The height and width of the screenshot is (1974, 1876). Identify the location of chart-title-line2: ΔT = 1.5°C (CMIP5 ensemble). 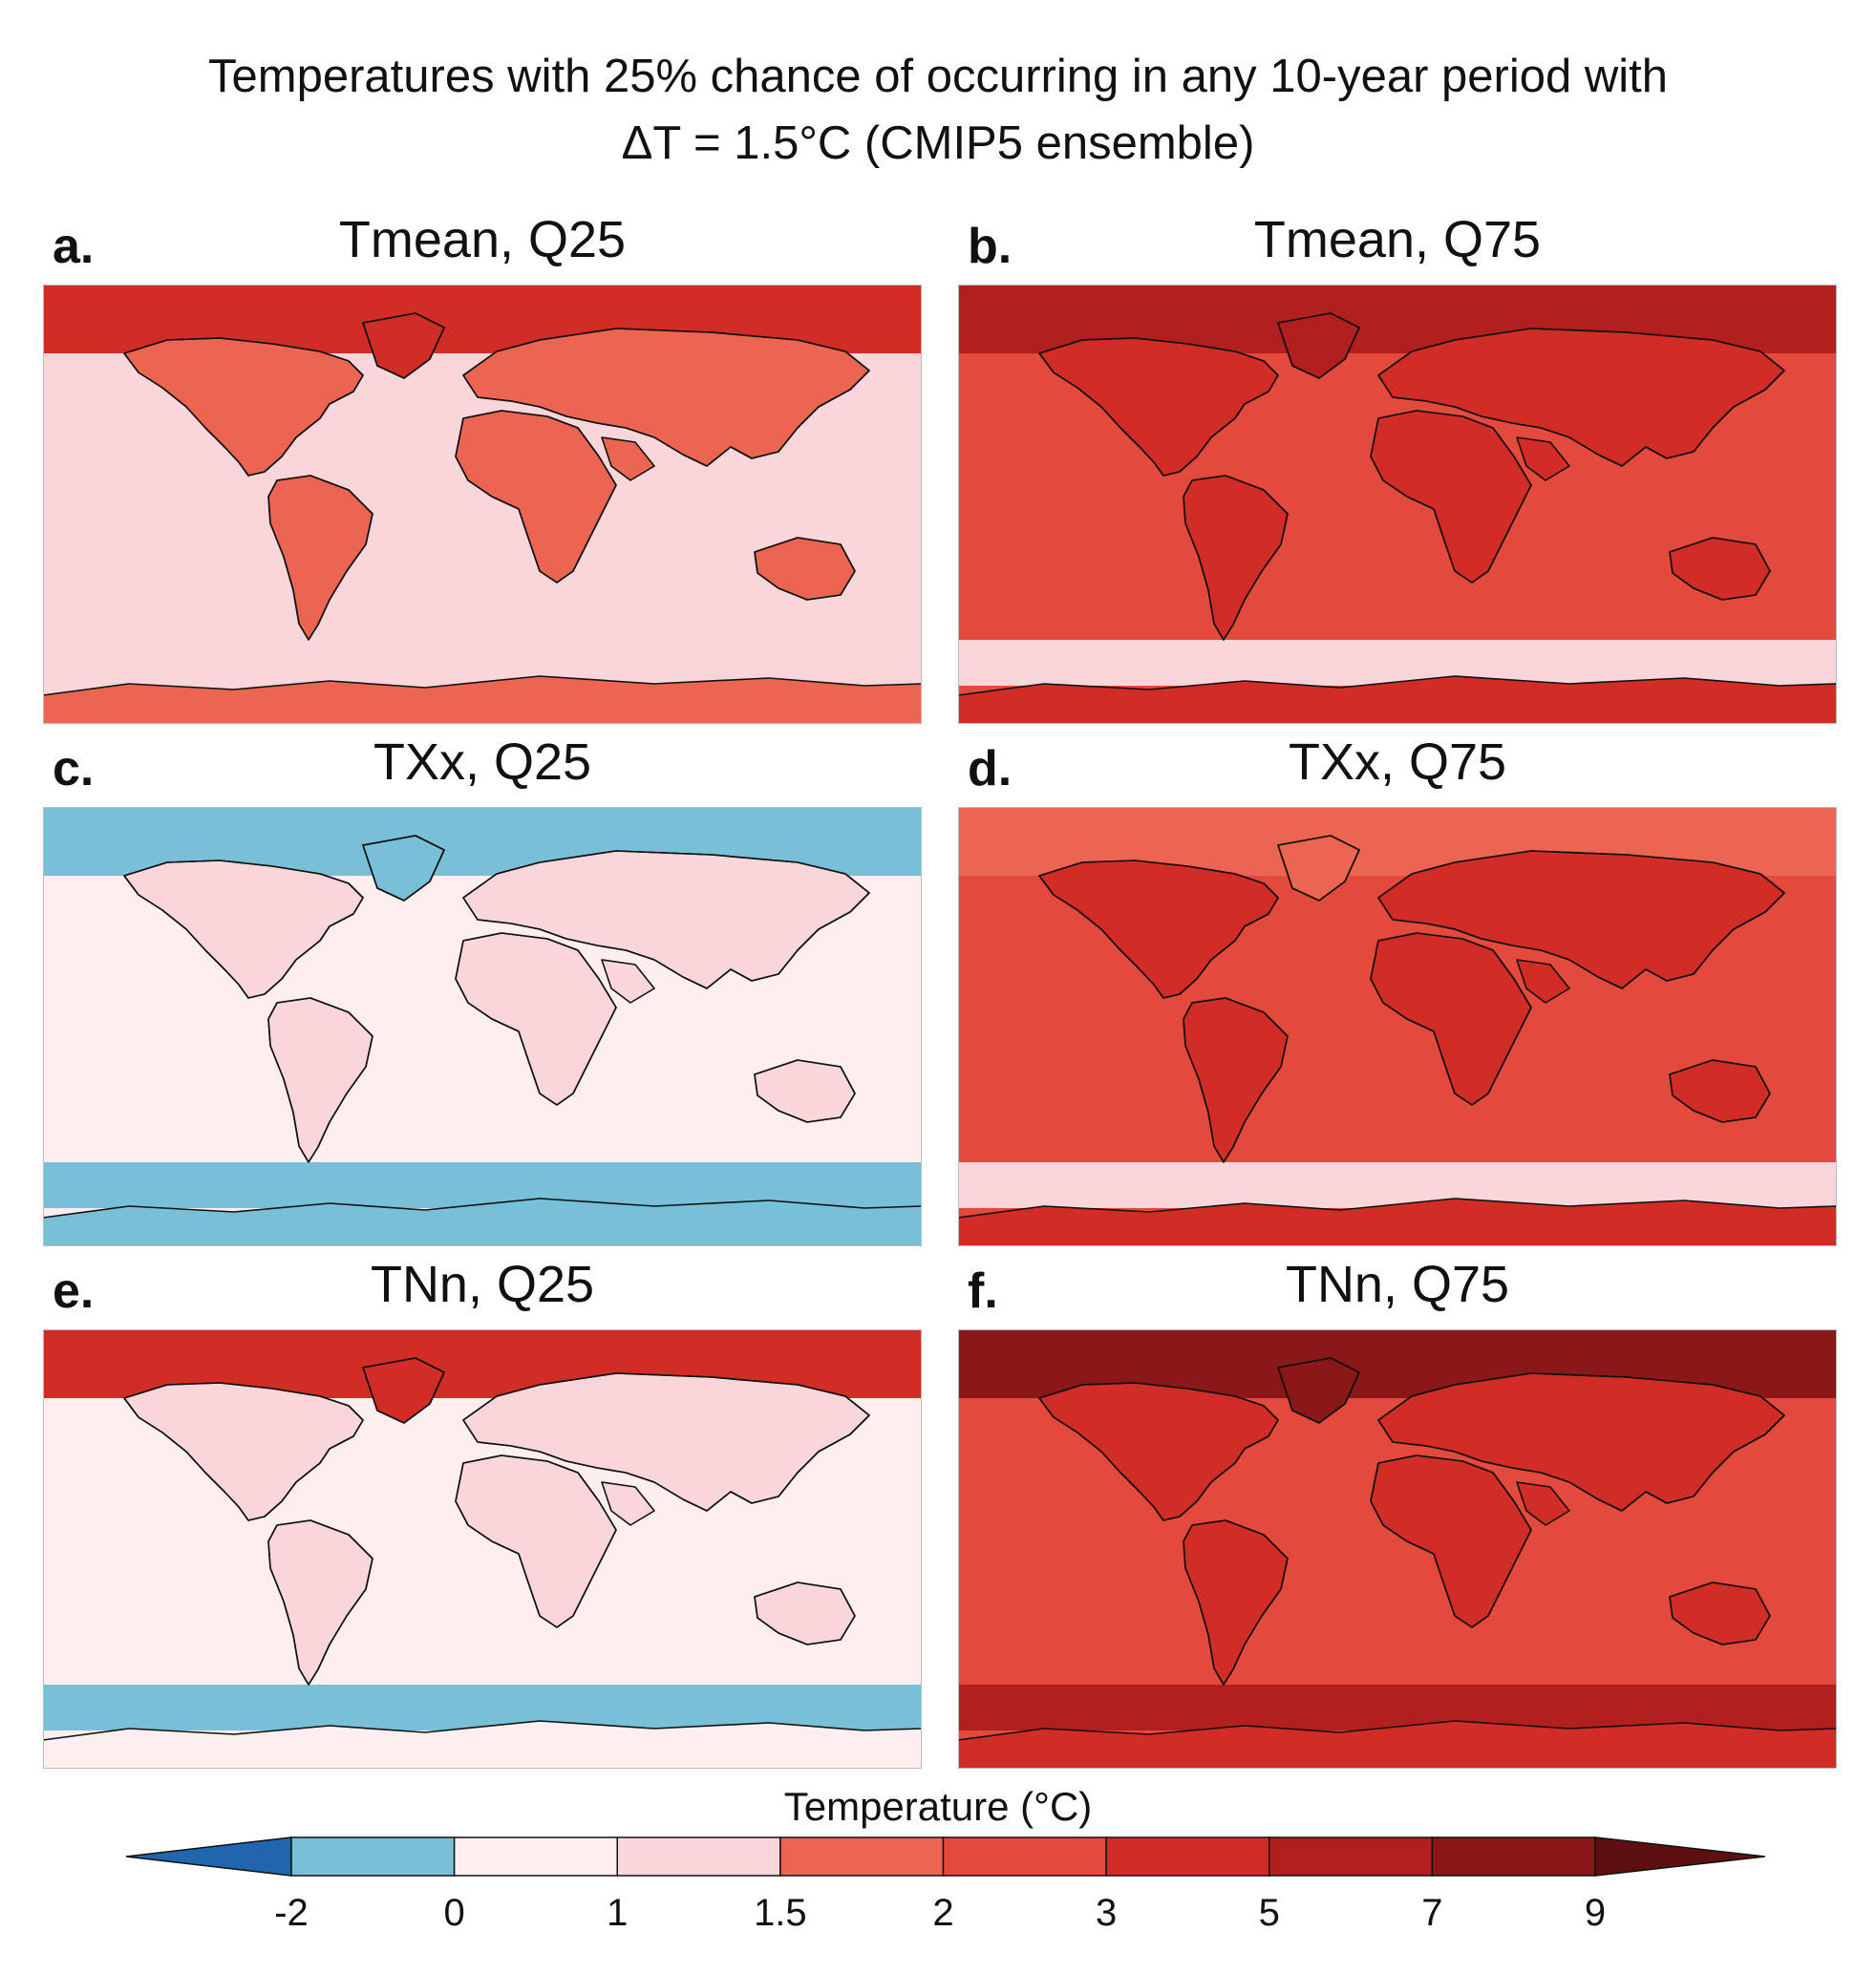
(938, 143).